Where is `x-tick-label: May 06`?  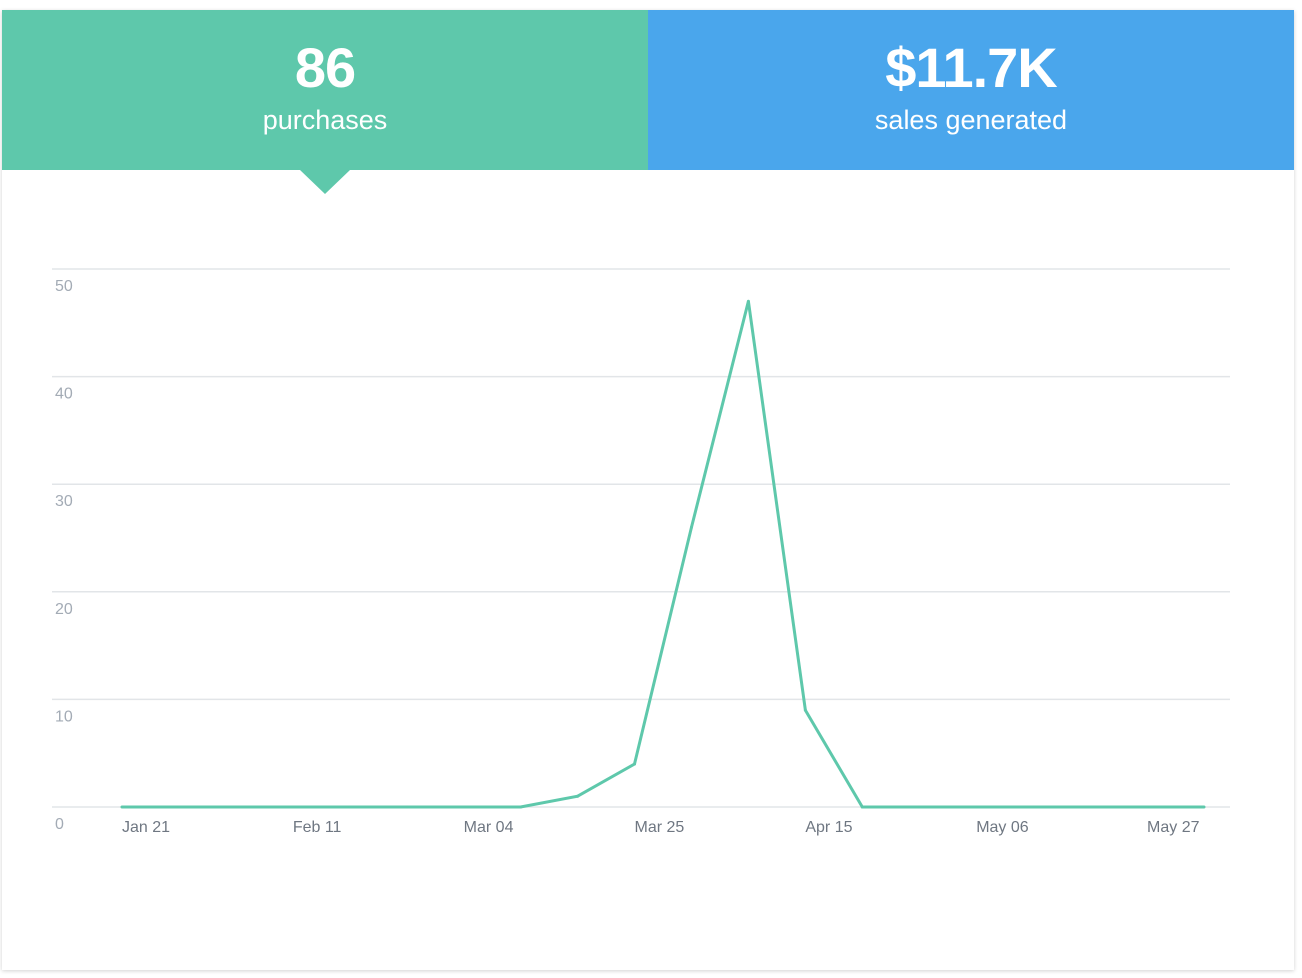
x-tick-label: May 06 is located at coordinates (1002, 827).